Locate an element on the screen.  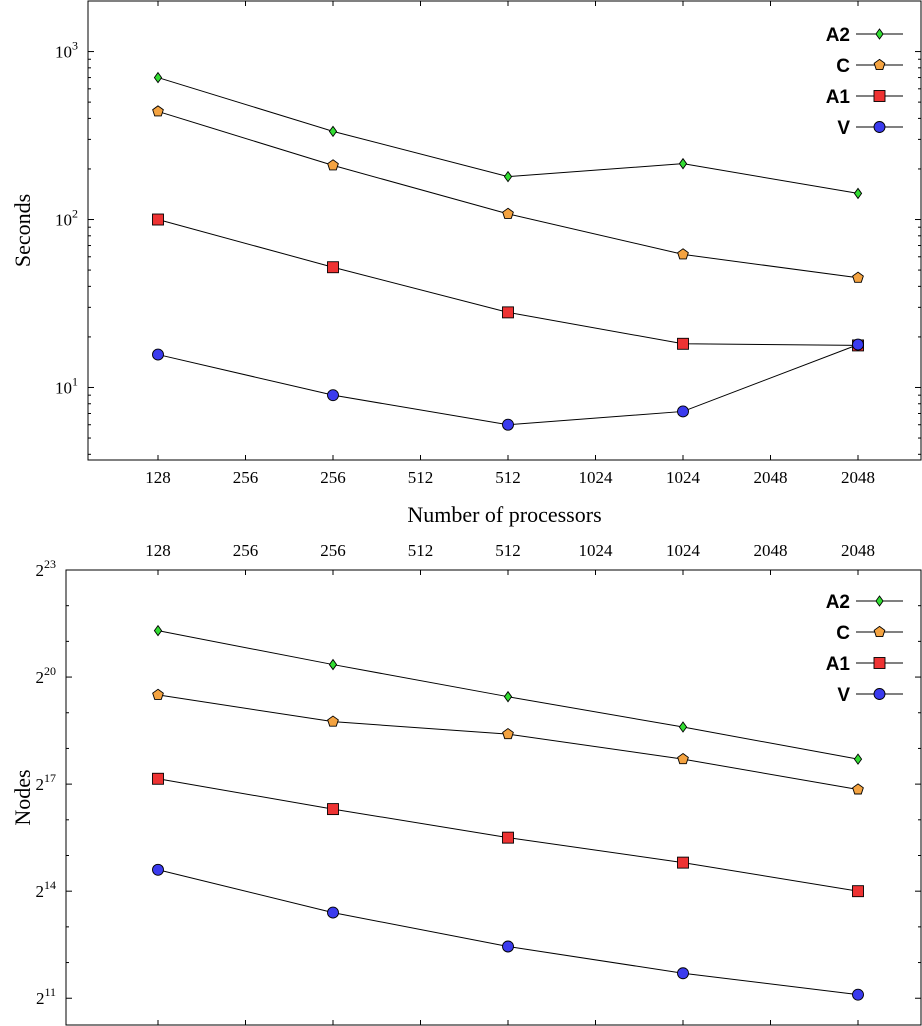
series-C is located at coordinates (508, 194).